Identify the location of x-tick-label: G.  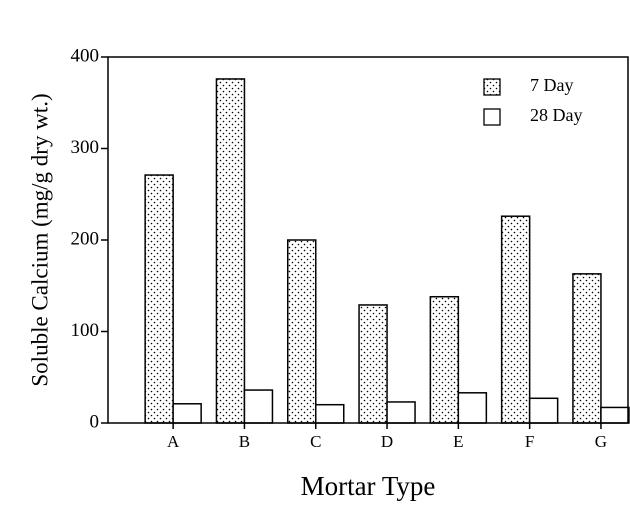
(601, 441).